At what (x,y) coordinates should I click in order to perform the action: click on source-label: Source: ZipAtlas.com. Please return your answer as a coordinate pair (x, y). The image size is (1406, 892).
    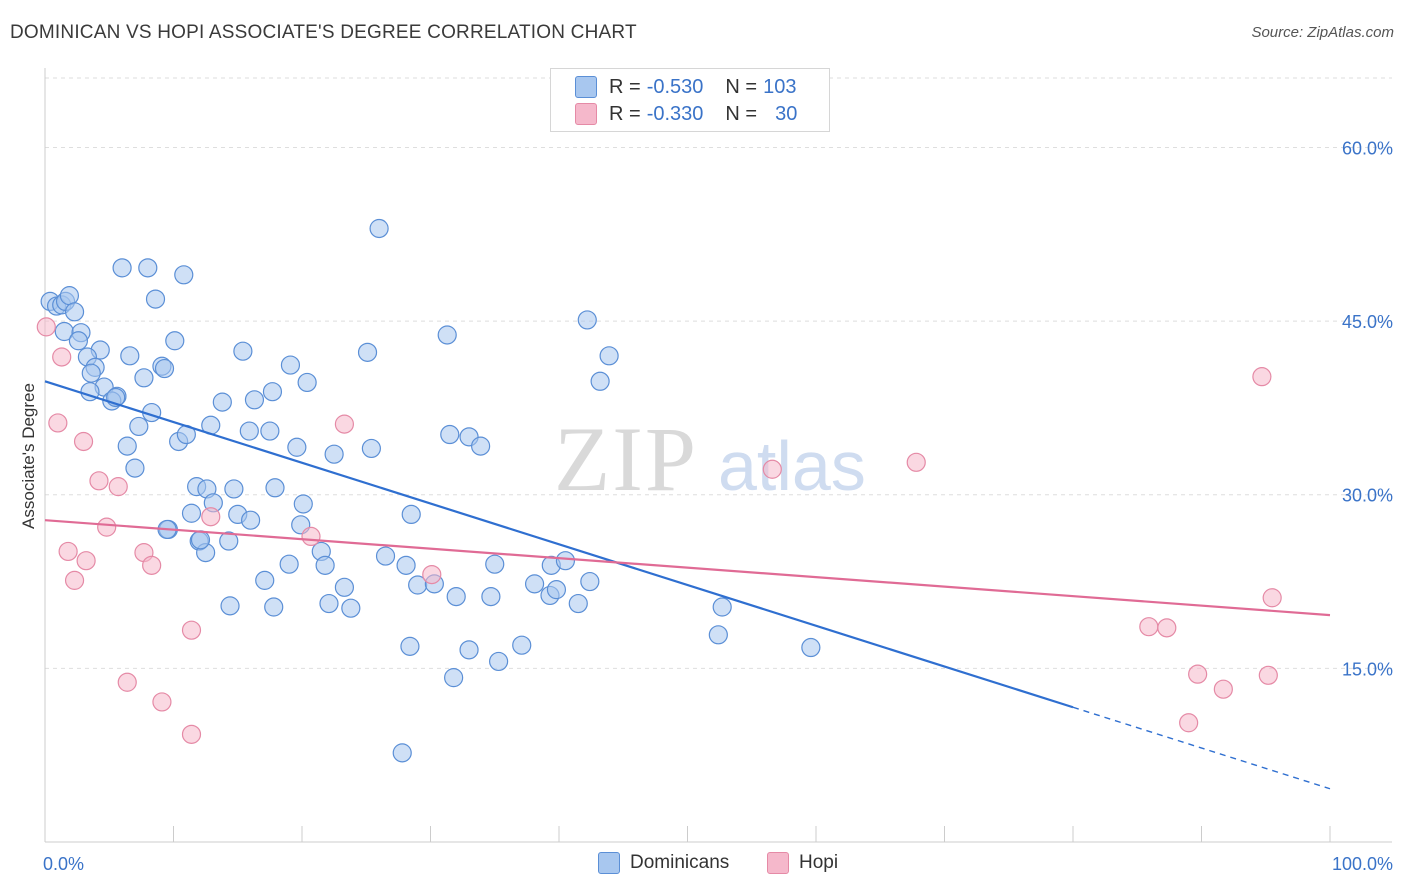
    Looking at the image, I should click on (1322, 32).